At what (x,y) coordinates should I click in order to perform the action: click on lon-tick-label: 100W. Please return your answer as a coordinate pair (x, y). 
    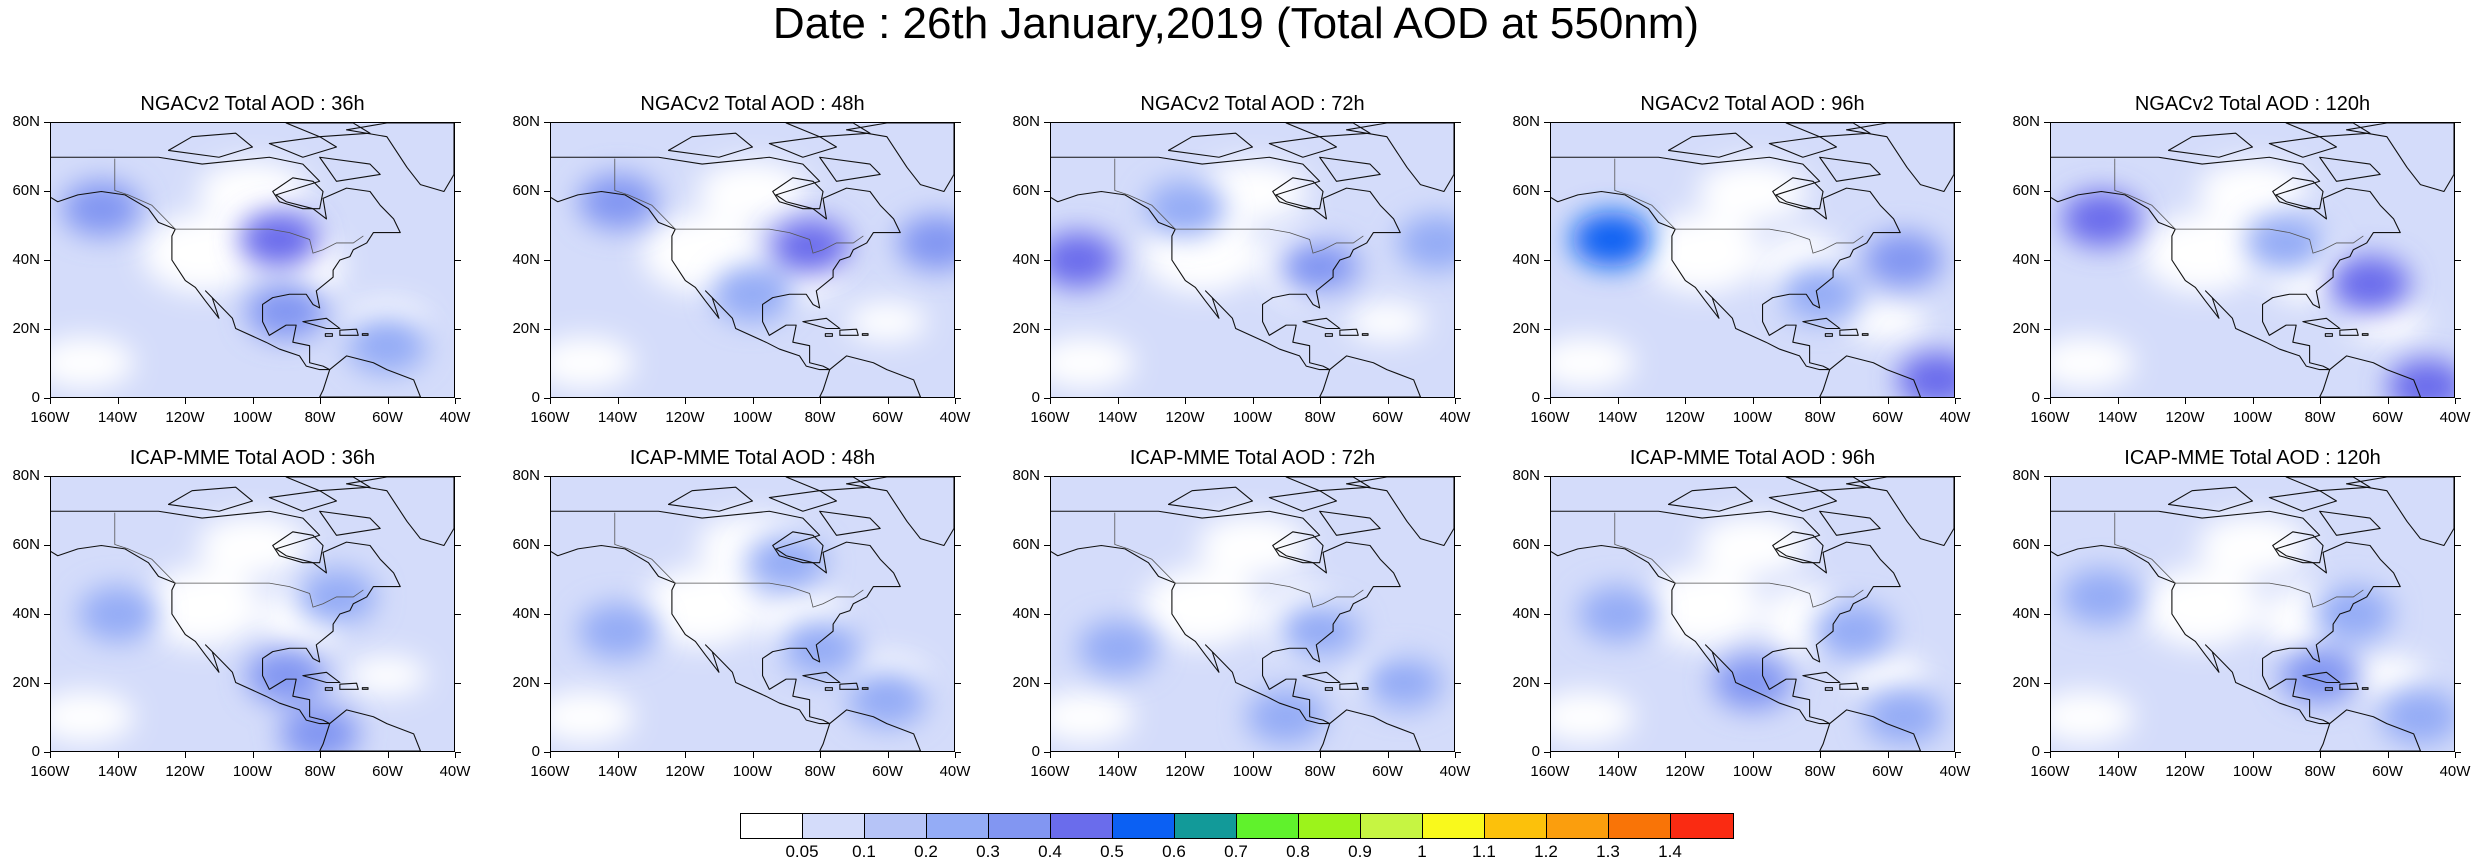
    Looking at the image, I should click on (252, 771).